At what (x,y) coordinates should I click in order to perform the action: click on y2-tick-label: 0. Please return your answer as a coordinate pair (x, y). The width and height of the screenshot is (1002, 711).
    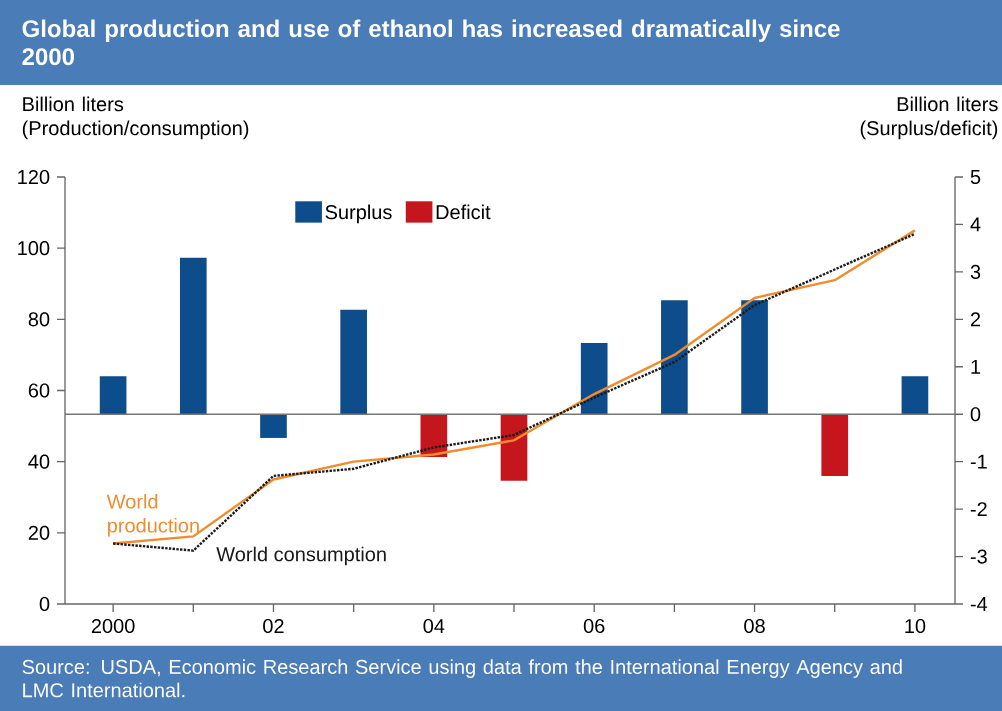
    Looking at the image, I should click on (975, 414).